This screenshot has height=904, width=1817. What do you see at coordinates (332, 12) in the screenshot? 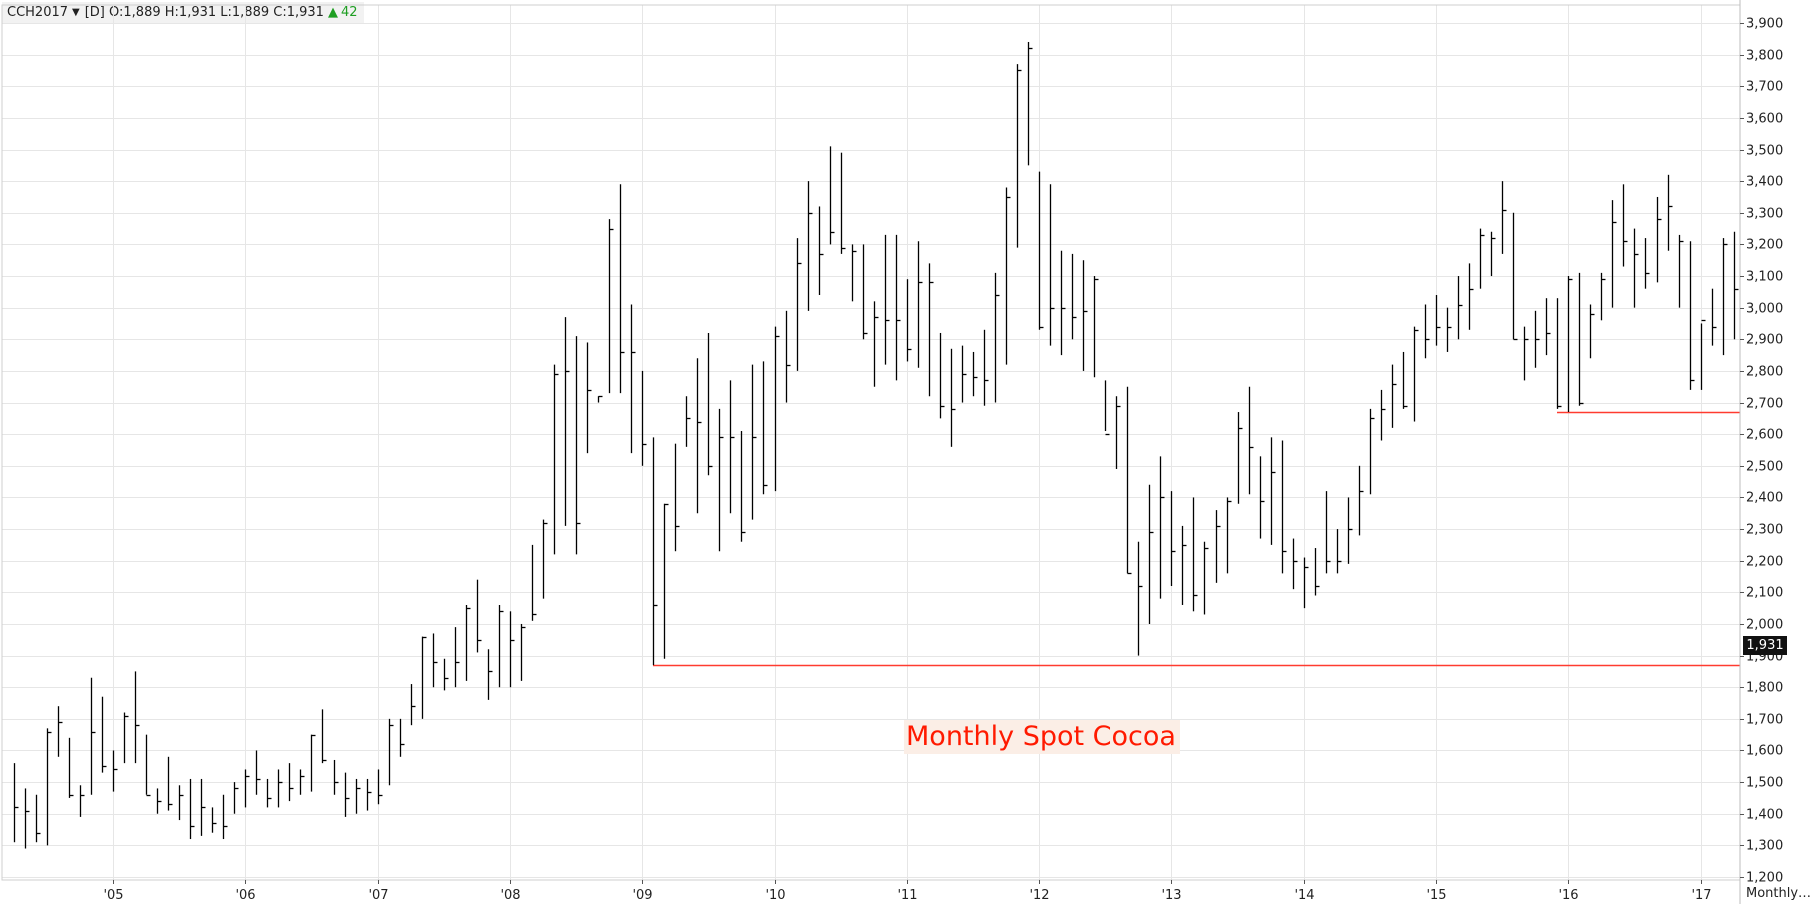
I see `triangle-up-icon: ▲` at bounding box center [332, 12].